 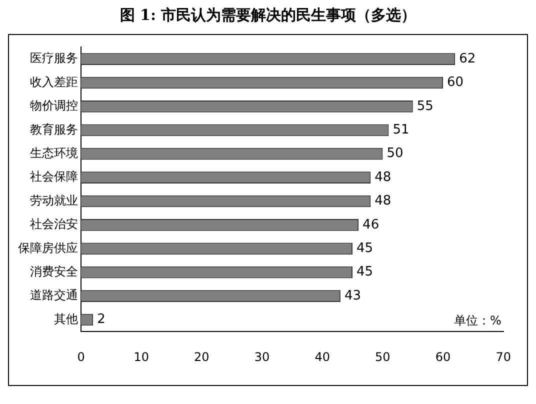 I want to click on x-tick-label: 20, so click(x=202, y=357).